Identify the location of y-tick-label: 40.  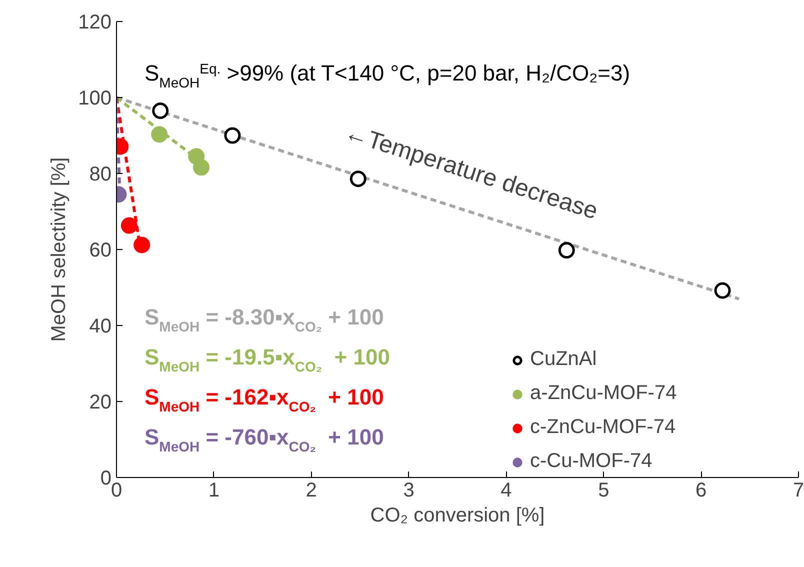
(100, 327).